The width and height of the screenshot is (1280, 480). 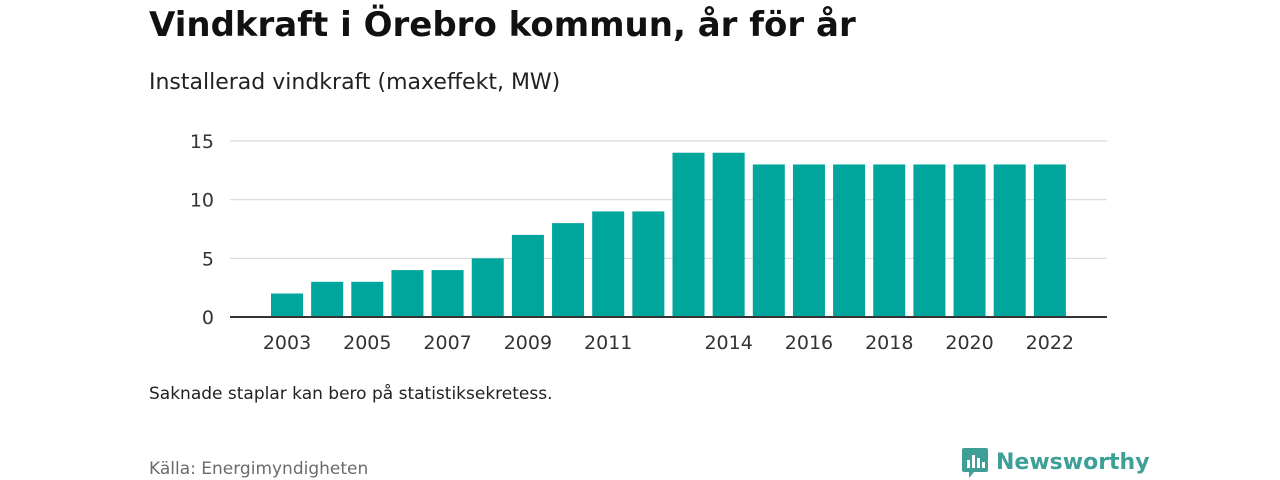 I want to click on chart-title: Vindkraft i Örebro kommun, år för år, so click(x=502, y=25).